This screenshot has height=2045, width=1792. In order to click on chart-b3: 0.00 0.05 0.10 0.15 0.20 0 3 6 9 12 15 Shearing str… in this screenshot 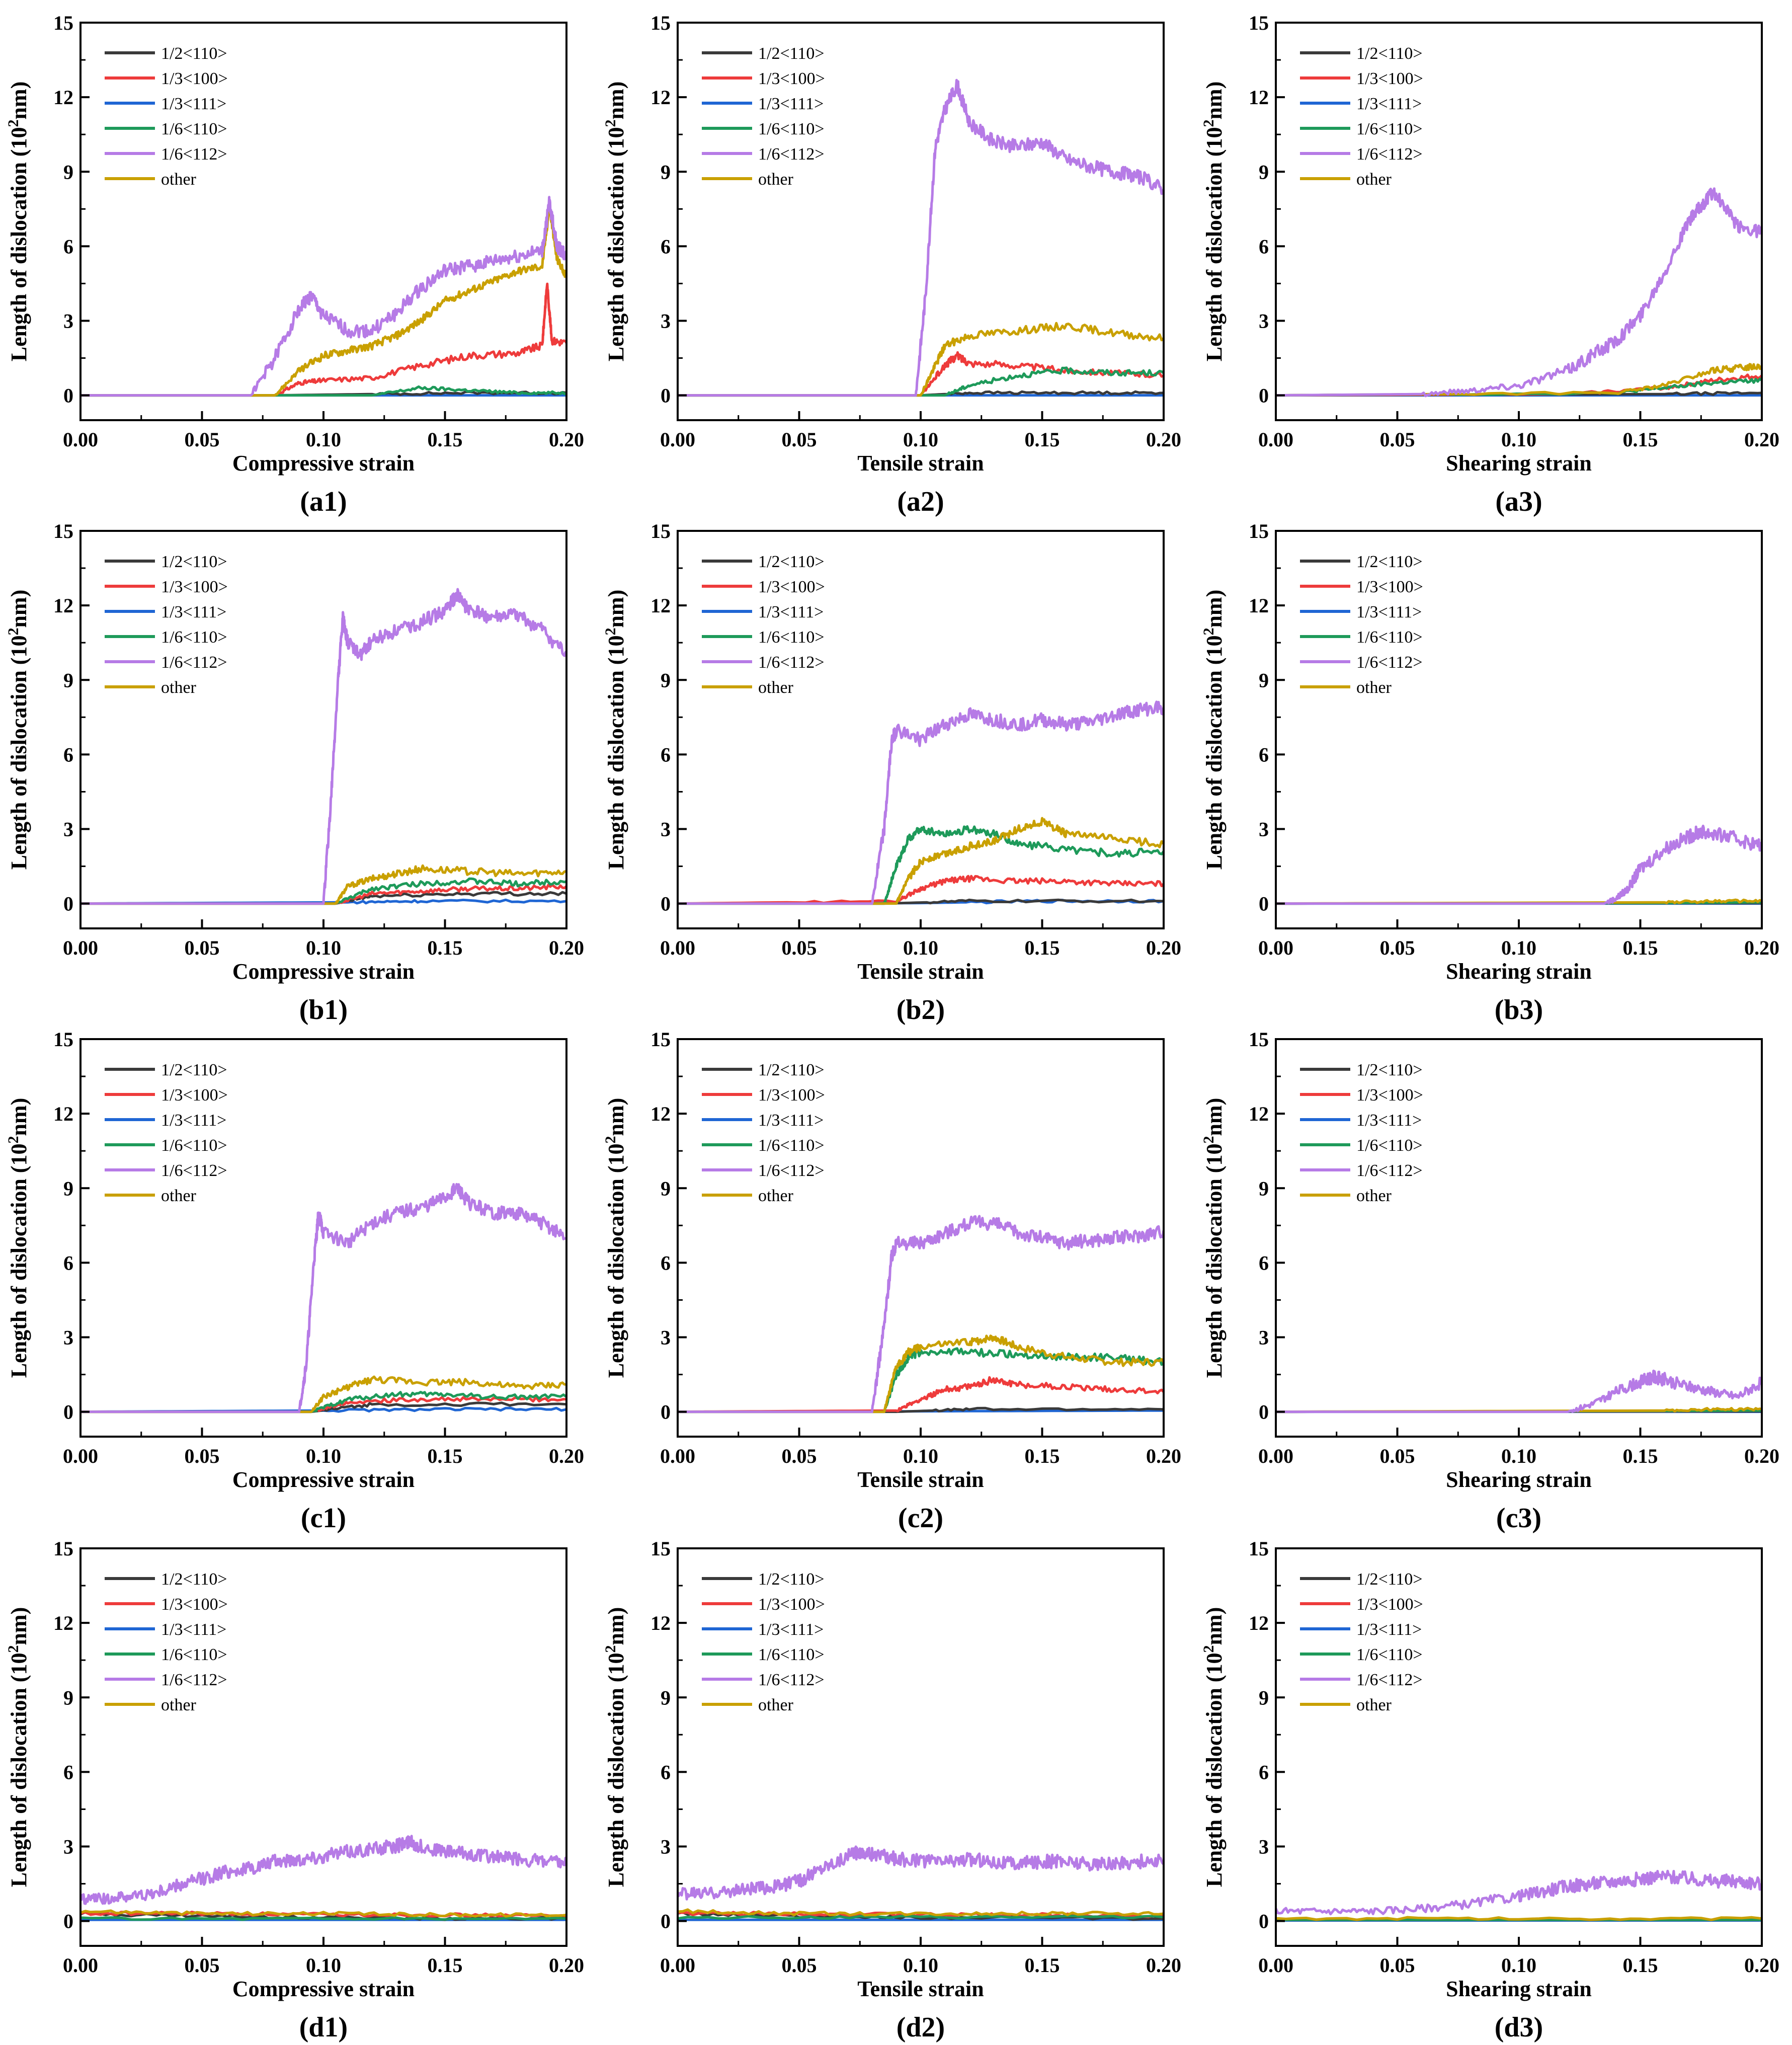, I will do `click(1489, 773)`.